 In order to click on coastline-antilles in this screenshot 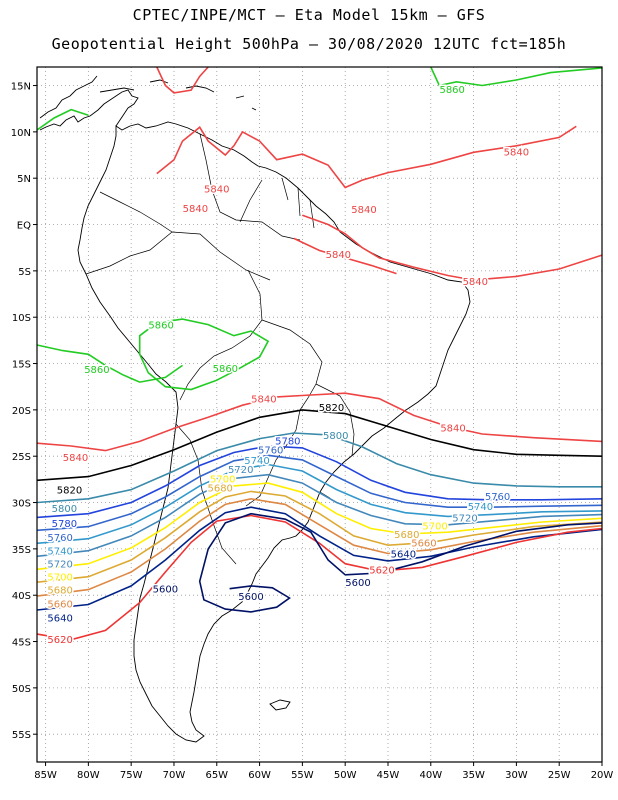, I will do `click(178, 95)`.